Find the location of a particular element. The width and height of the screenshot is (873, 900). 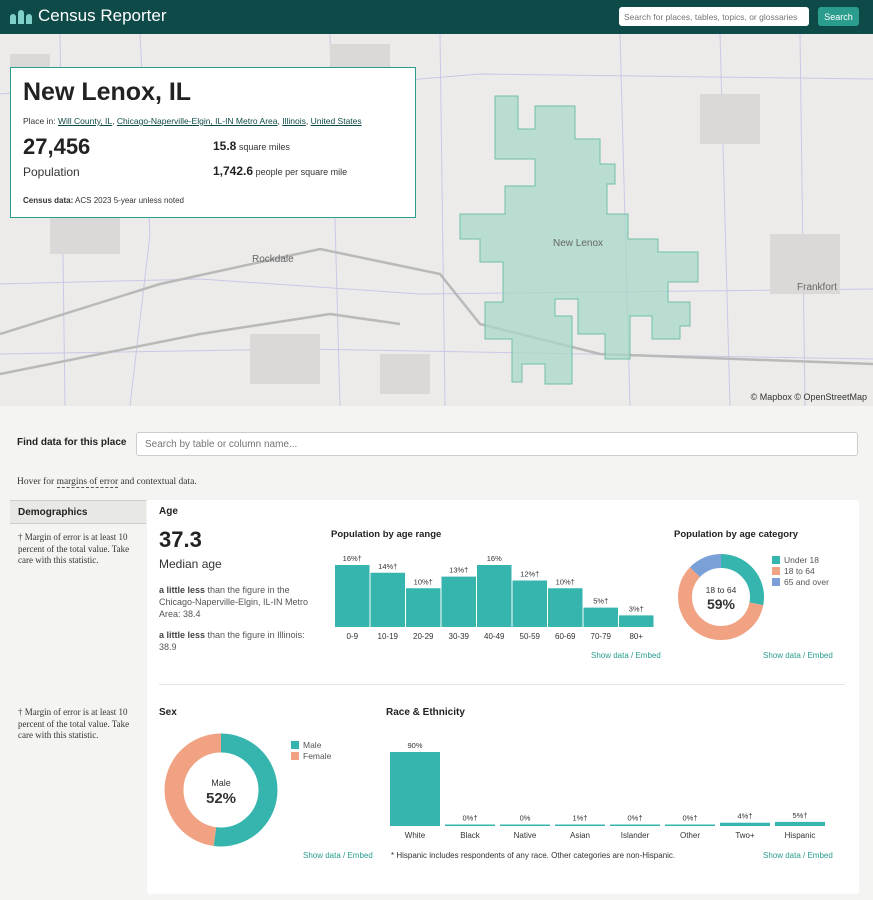

age-bar-value: 3%† is located at coordinates (636, 608).